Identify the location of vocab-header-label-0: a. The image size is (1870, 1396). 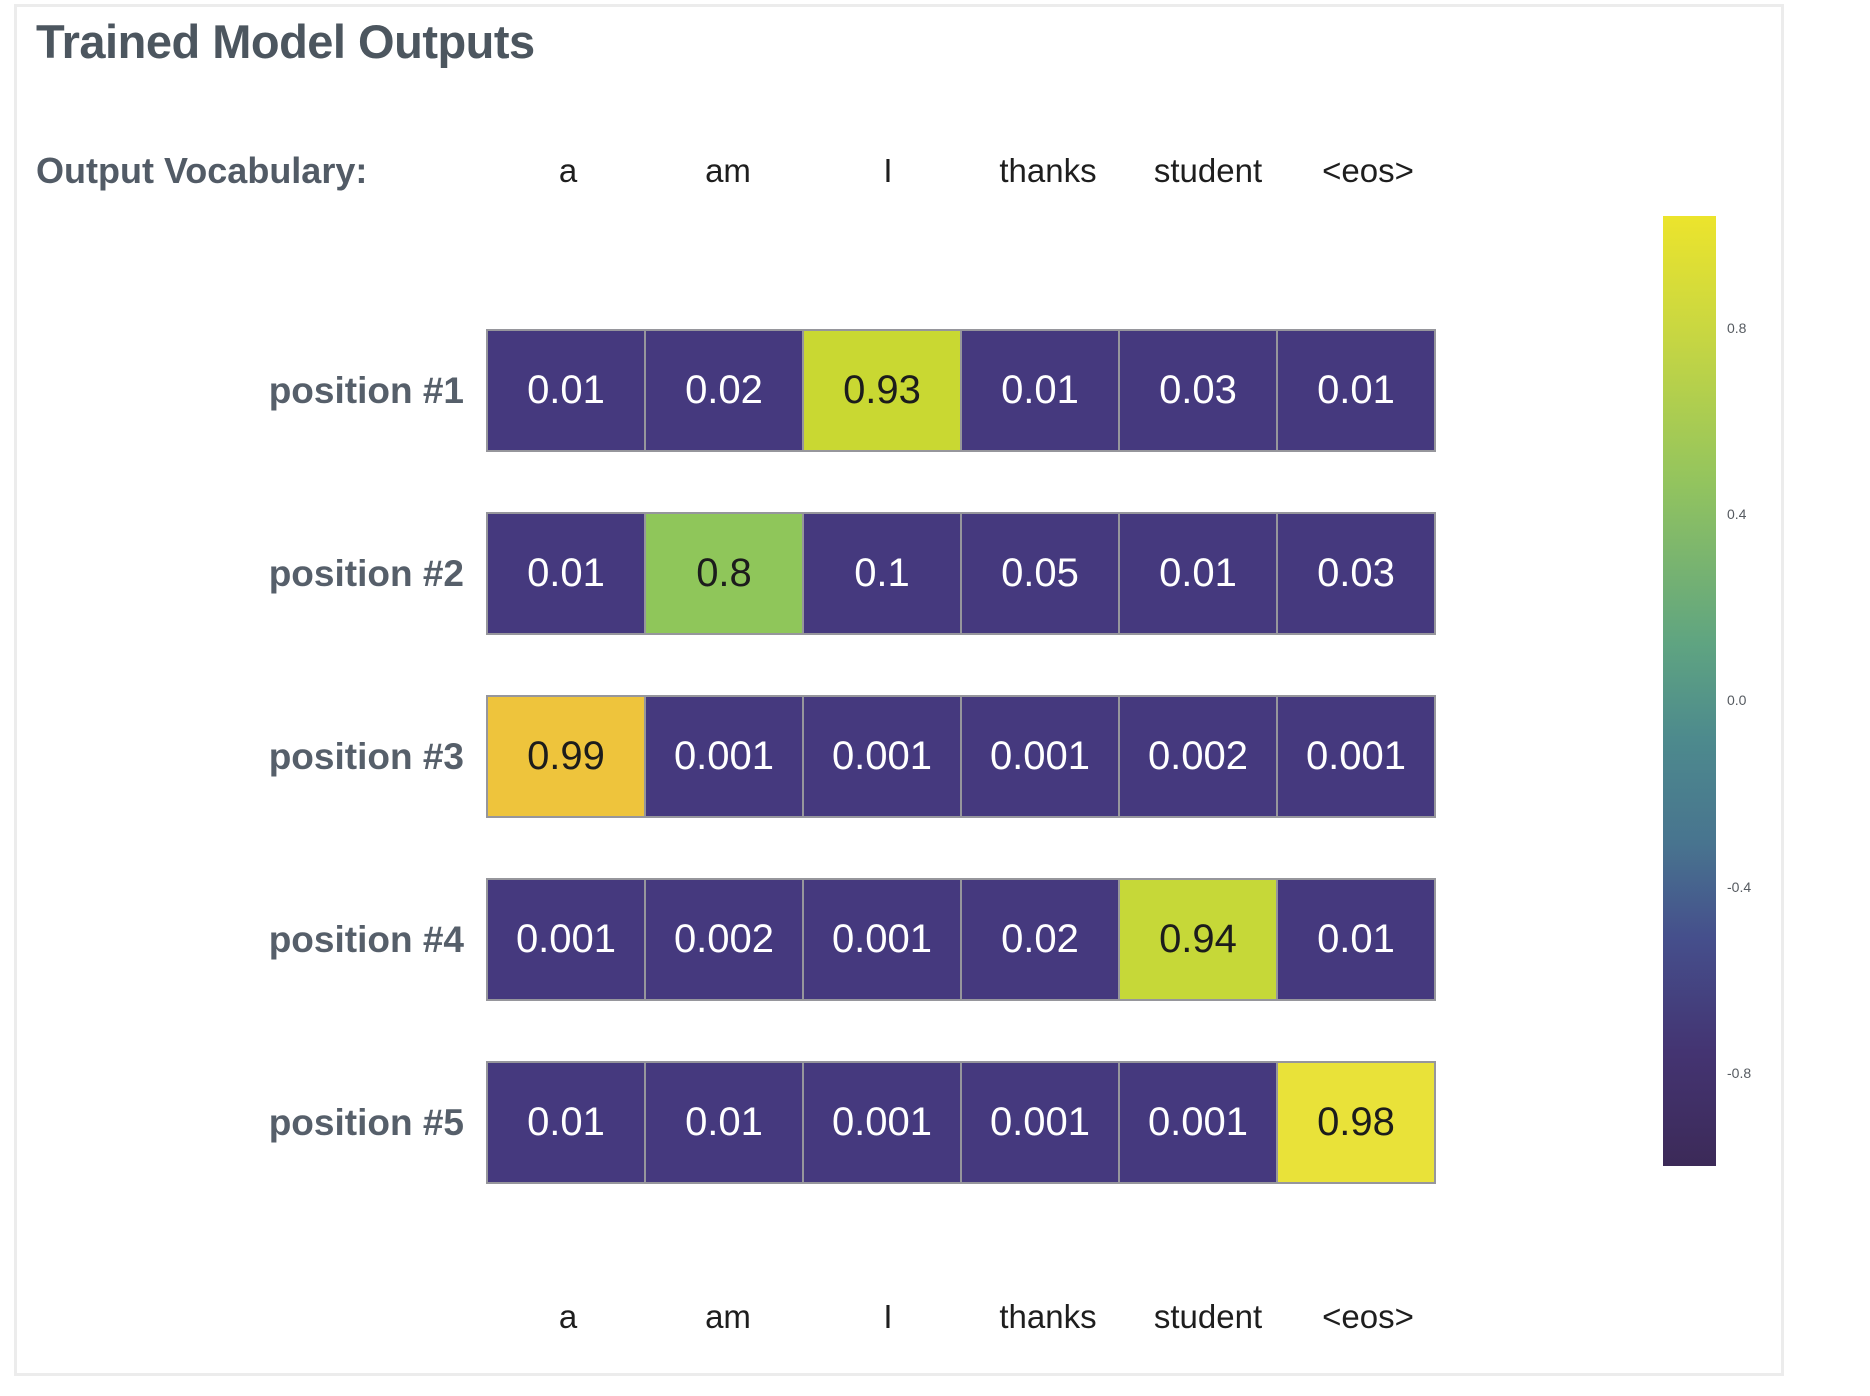
(568, 170).